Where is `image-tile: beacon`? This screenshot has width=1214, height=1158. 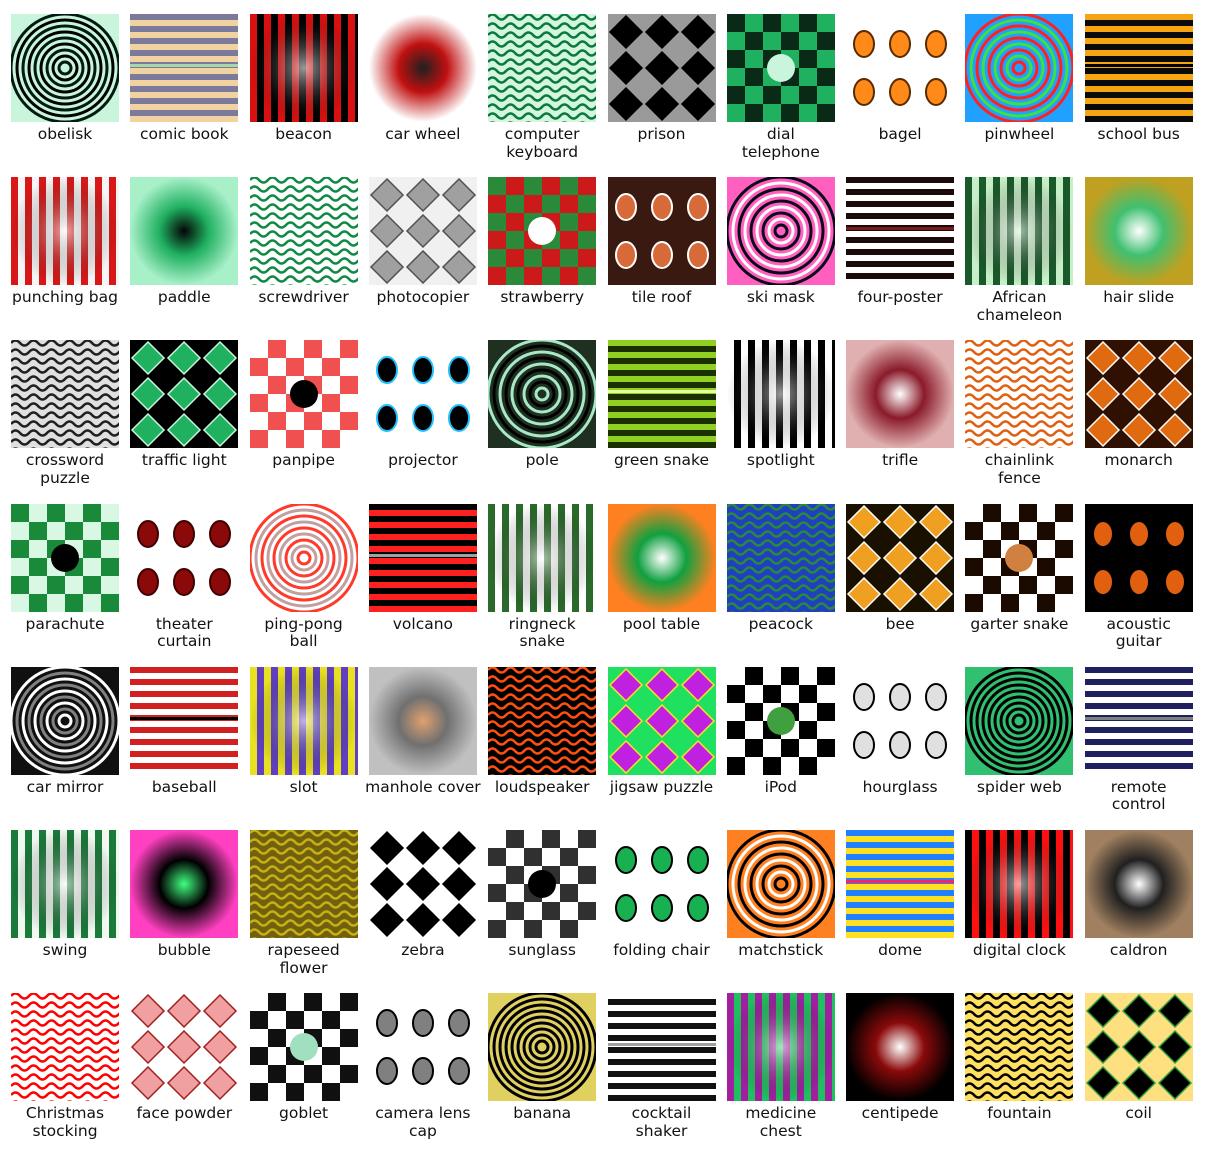 image-tile: beacon is located at coordinates (309, 94).